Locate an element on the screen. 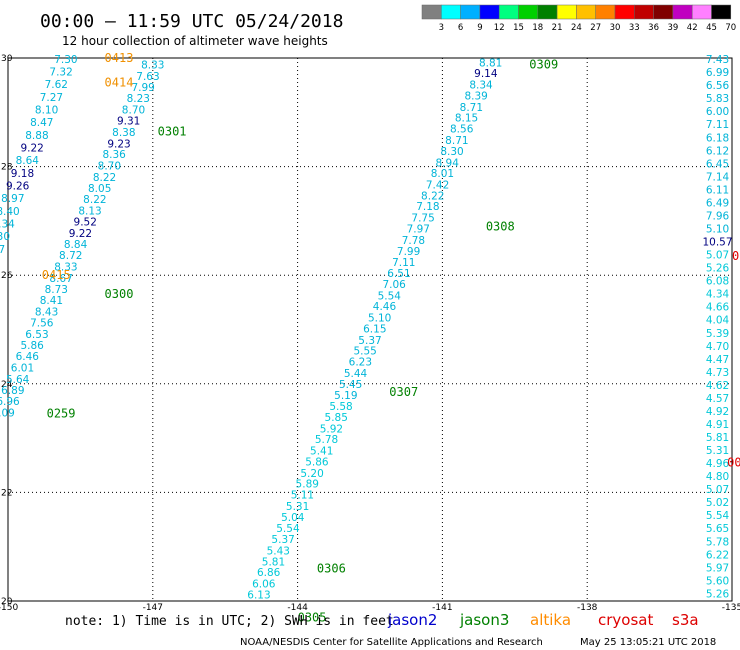  swh-value: 5.78 is located at coordinates (717, 542).